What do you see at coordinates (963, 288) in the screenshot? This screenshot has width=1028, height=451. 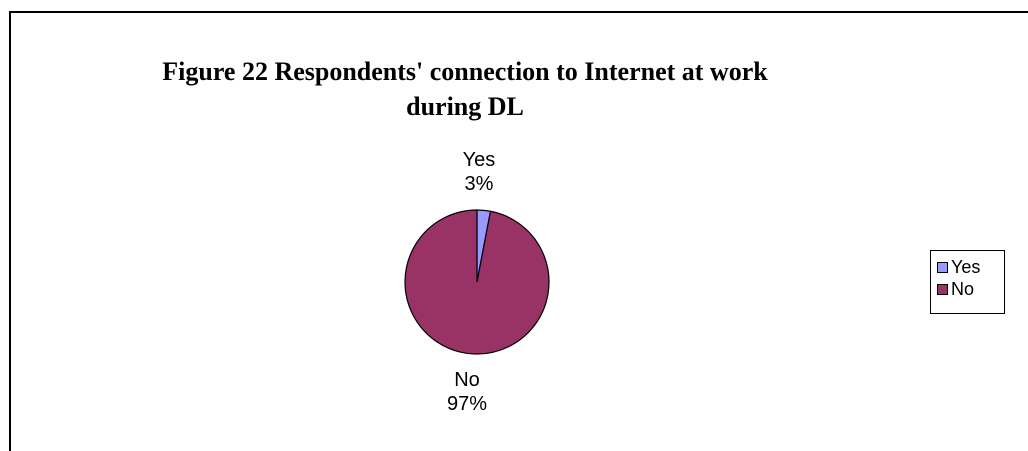 I see `legend-label-no: No` at bounding box center [963, 288].